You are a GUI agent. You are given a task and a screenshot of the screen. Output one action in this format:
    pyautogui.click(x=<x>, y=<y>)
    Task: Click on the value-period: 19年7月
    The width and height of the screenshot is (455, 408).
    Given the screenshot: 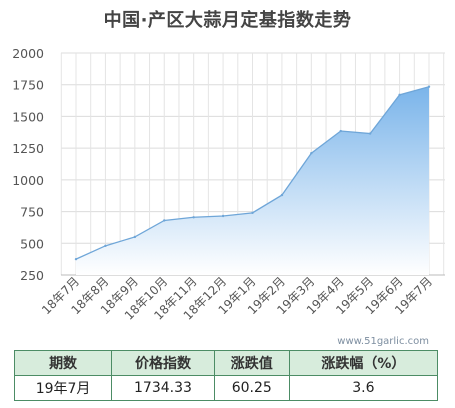 What is the action you would take?
    pyautogui.click(x=63, y=388)
    